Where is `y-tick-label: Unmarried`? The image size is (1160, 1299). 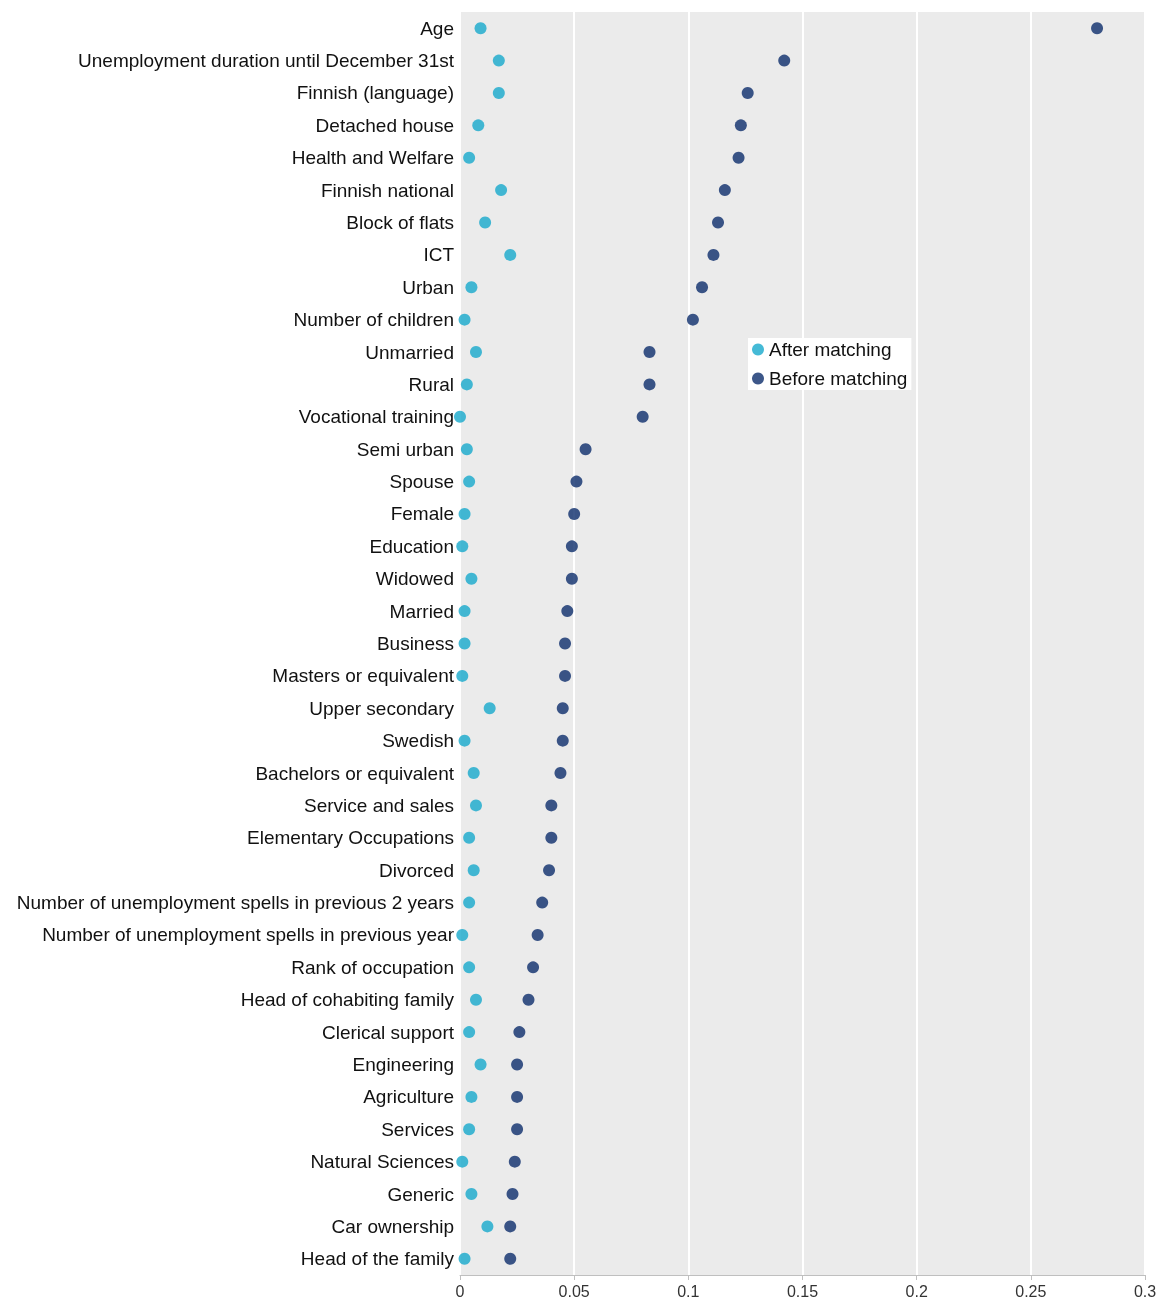
y-tick-label: Unmarried is located at coordinates (409, 352).